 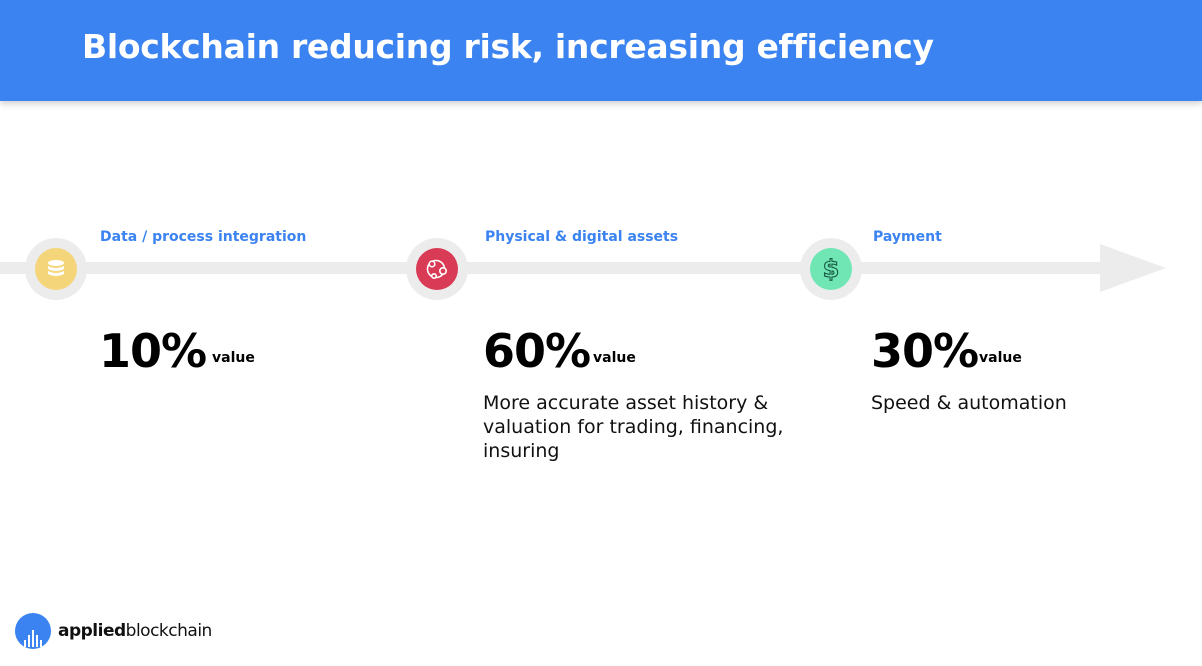 What do you see at coordinates (969, 403) in the screenshot?
I see `stage-description-payment: Speed & automation` at bounding box center [969, 403].